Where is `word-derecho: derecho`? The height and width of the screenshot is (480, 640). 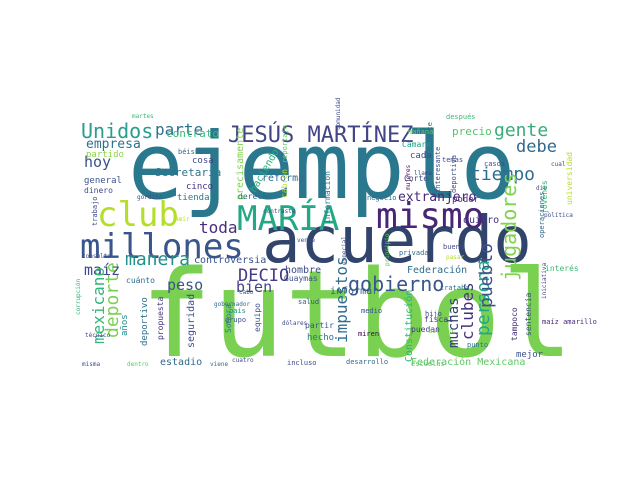 word-derecho: derecho is located at coordinates (255, 196).